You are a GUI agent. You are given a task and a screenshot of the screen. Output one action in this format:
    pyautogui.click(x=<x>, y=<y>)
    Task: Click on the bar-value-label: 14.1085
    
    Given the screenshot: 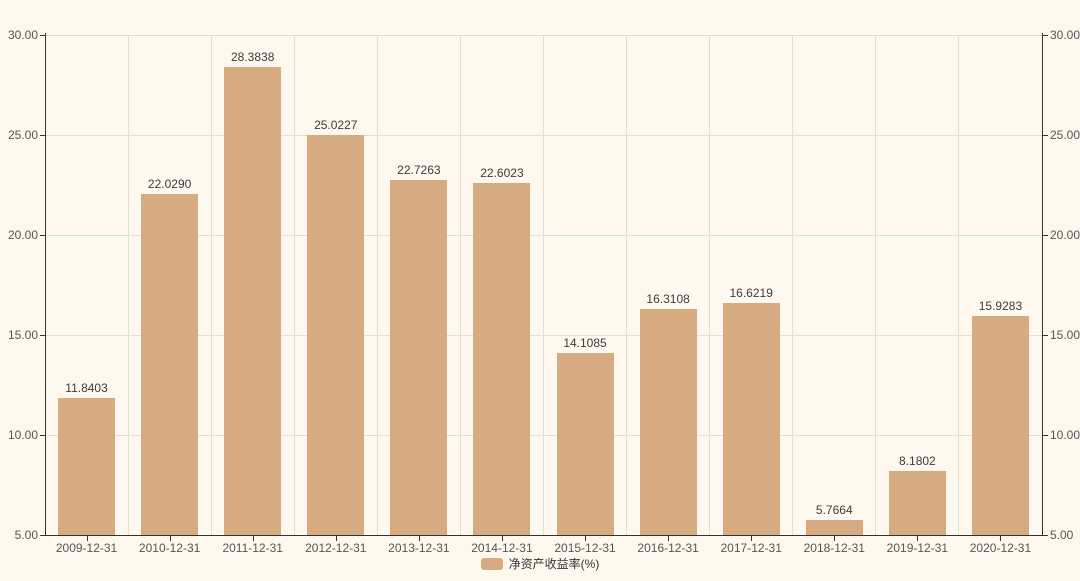 What is the action you would take?
    pyautogui.click(x=585, y=342)
    